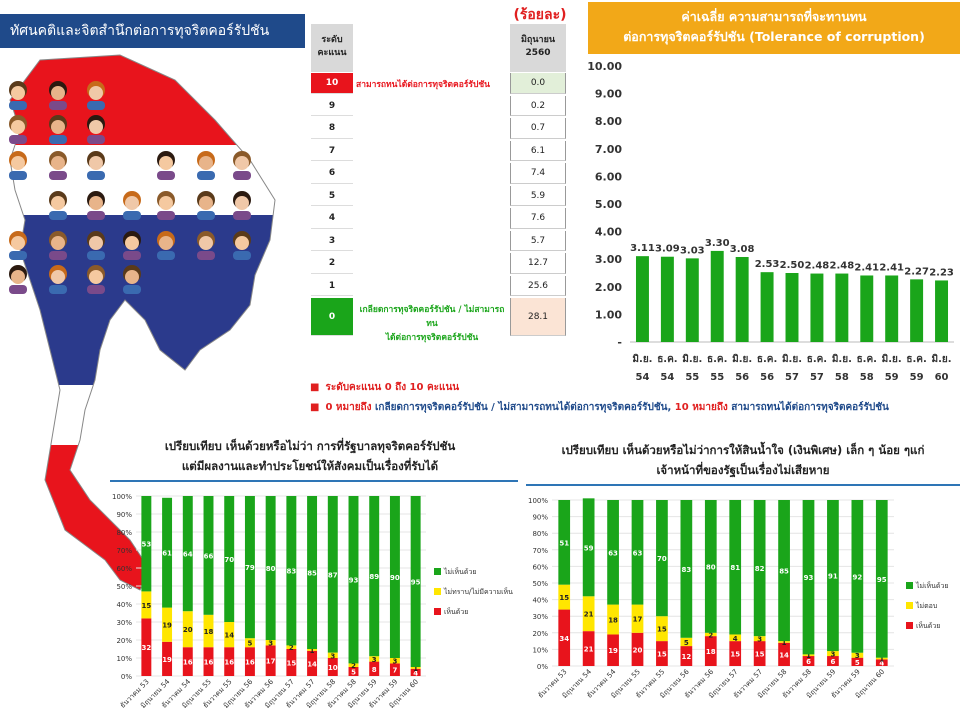 This screenshot has width=960, height=720. What do you see at coordinates (332, 53) in the screenshot?
I see `score-header-line2: คะแนน` at bounding box center [332, 53].